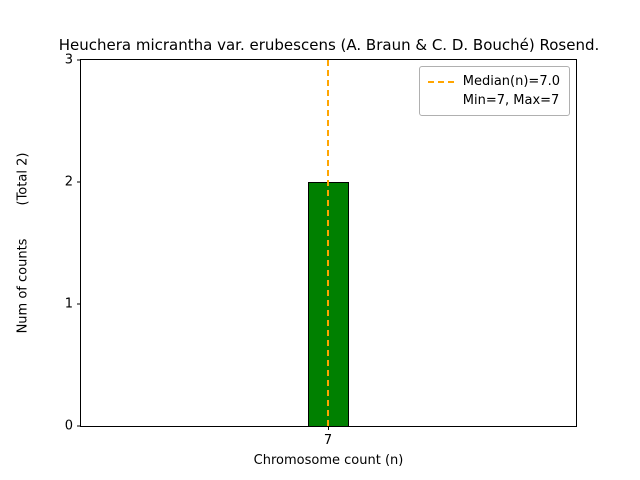  What do you see at coordinates (68, 60) in the screenshot?
I see `y-tick-label: 3` at bounding box center [68, 60].